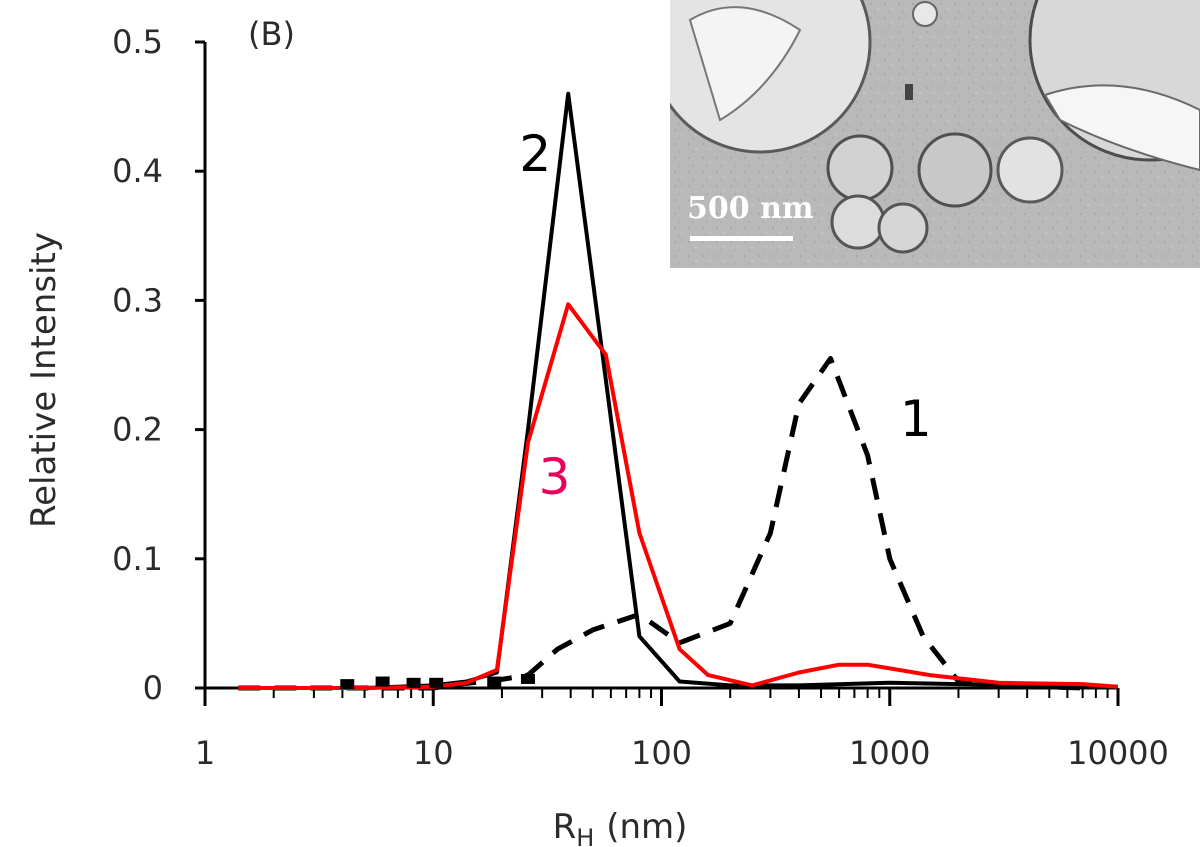 The width and height of the screenshot is (1200, 847). I want to click on data-markers, so click(437, 681).